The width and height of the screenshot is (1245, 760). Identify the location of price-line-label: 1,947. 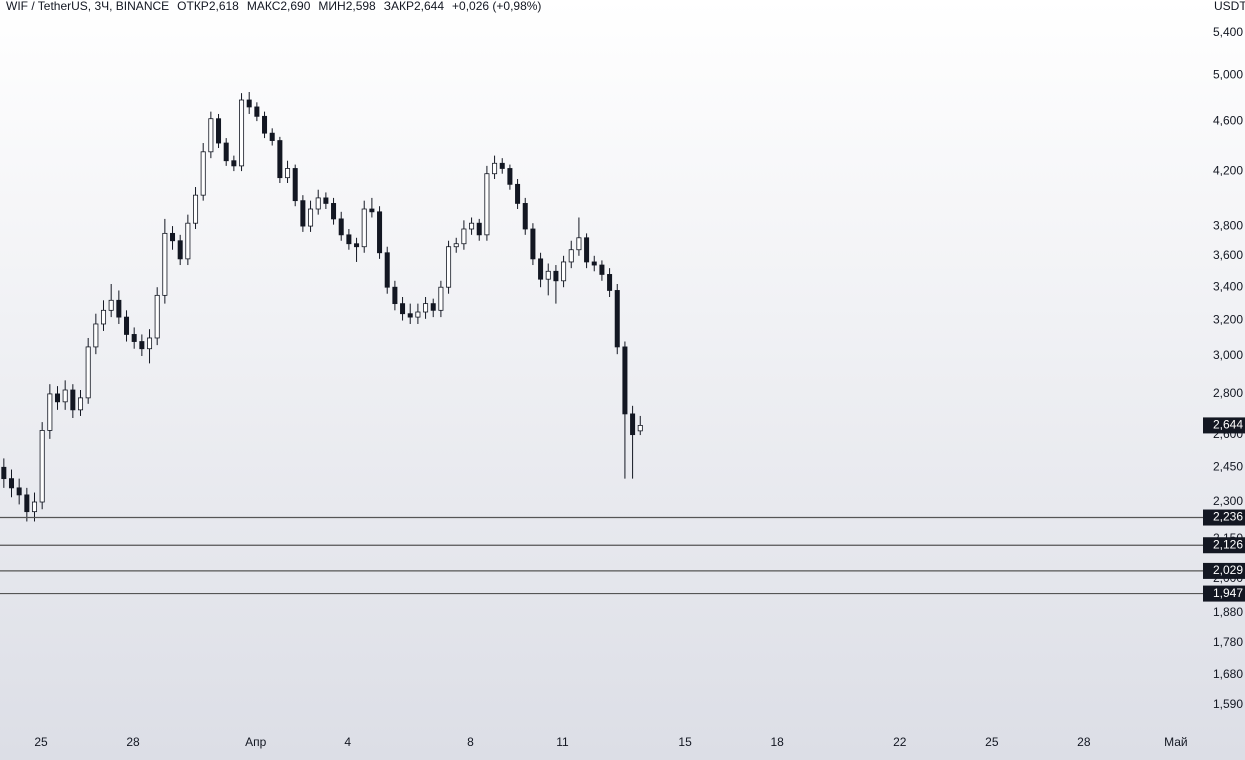
(1228, 593).